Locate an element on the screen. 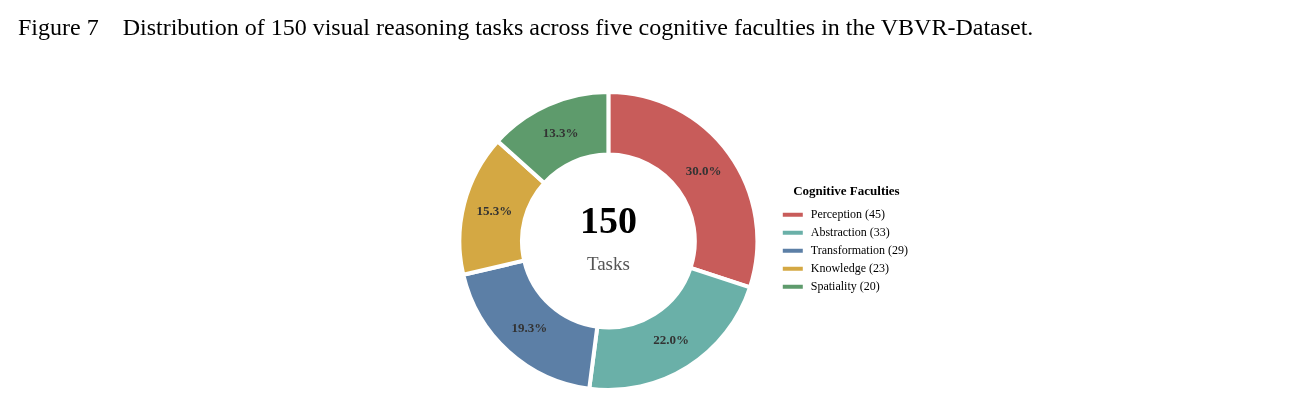 Image resolution: width=1297 pixels, height=404 pixels. data-label: 19.3% is located at coordinates (529, 327).